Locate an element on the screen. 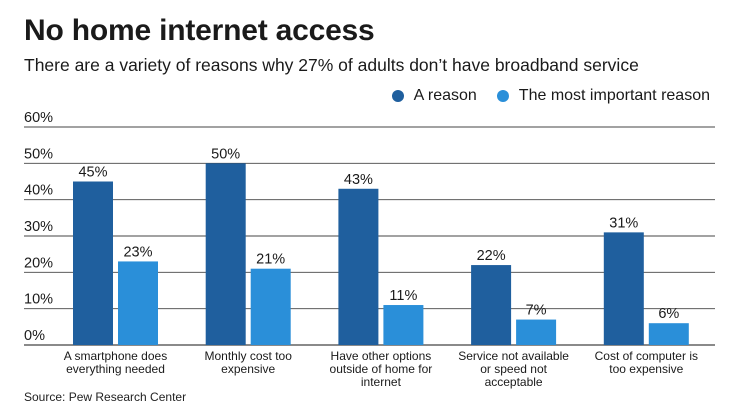  legend-swatch-a-reason is located at coordinates (397, 96).